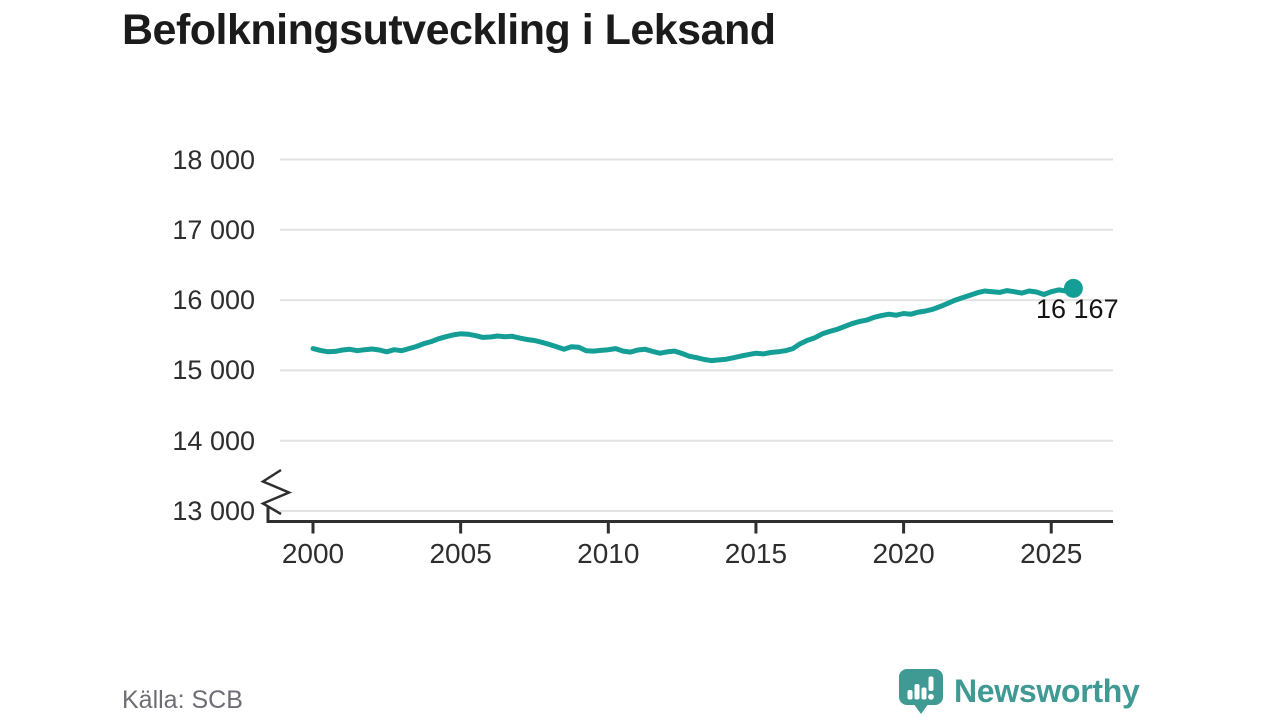  What do you see at coordinates (213, 511) in the screenshot?
I see `y-tick-label: 13 000` at bounding box center [213, 511].